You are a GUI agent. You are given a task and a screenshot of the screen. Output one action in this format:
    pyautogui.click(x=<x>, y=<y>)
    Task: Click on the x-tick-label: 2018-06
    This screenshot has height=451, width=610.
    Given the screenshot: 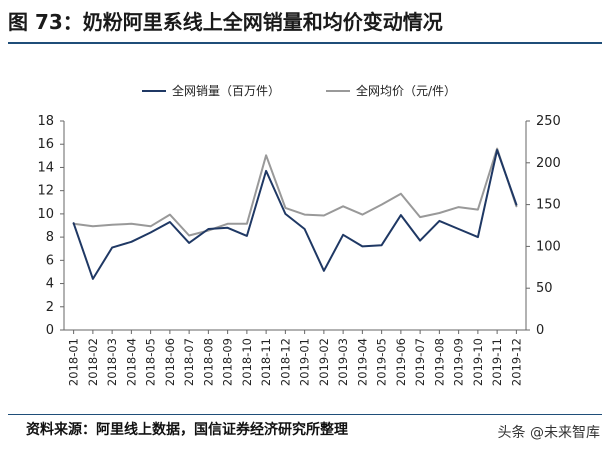 What is the action you would take?
    pyautogui.click(x=170, y=362)
    